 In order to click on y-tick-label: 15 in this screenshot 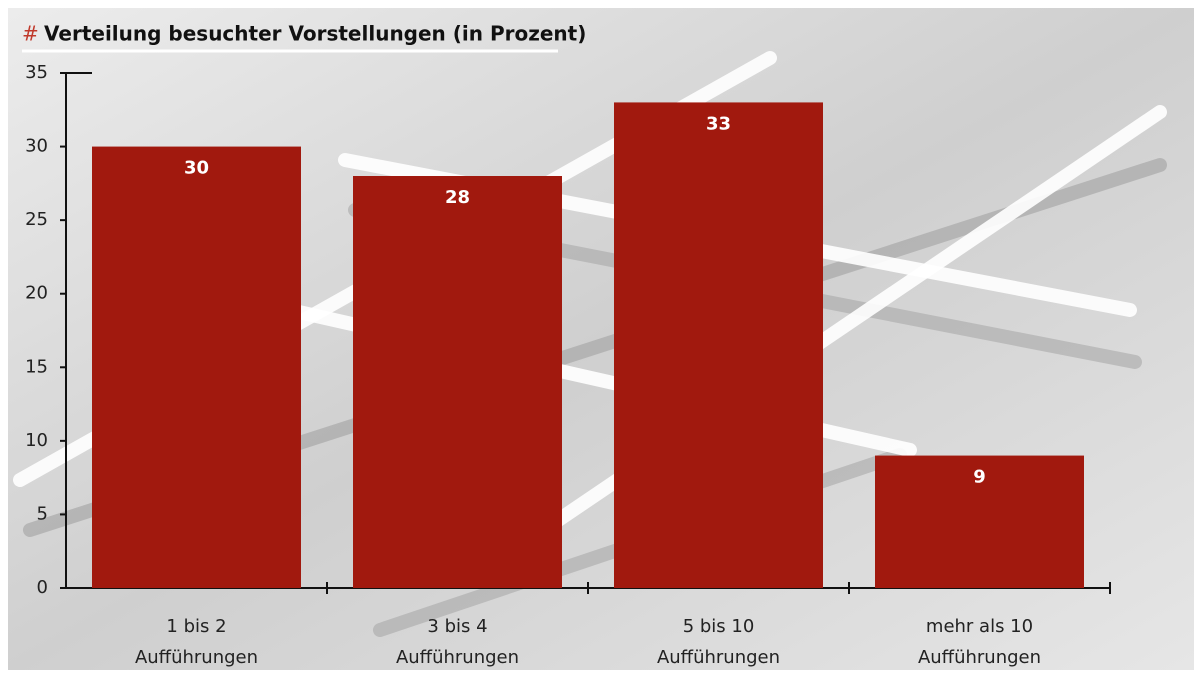, I will do `click(36, 366)`.